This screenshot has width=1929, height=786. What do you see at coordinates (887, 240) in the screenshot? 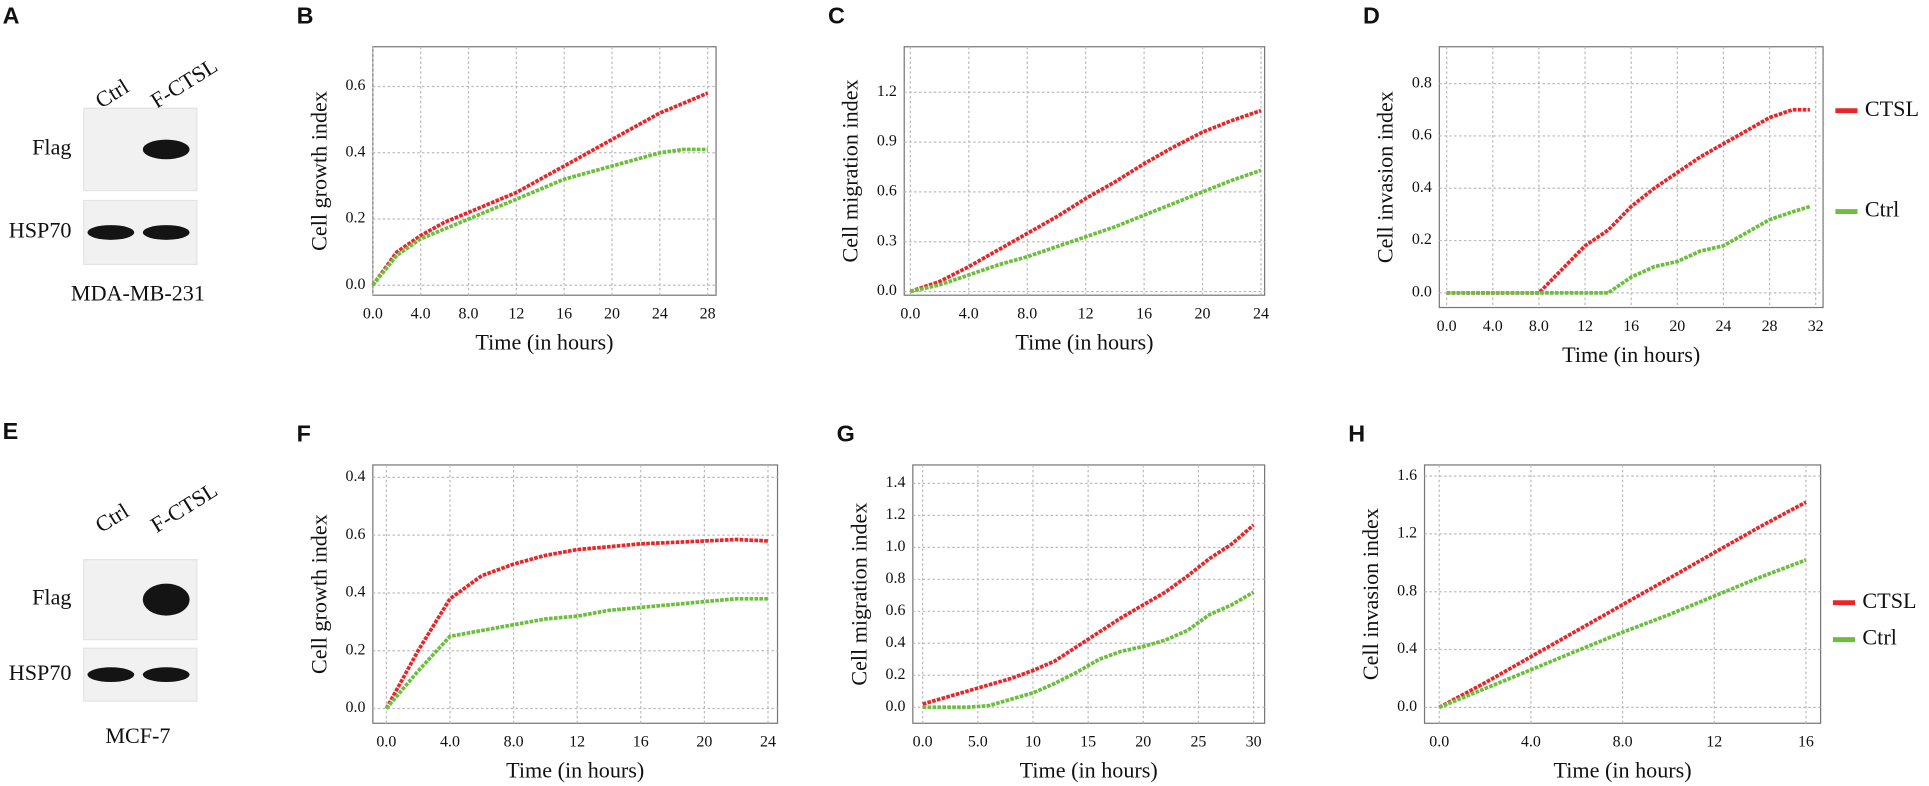
I see `y-tick-label: 0.3` at bounding box center [887, 240].